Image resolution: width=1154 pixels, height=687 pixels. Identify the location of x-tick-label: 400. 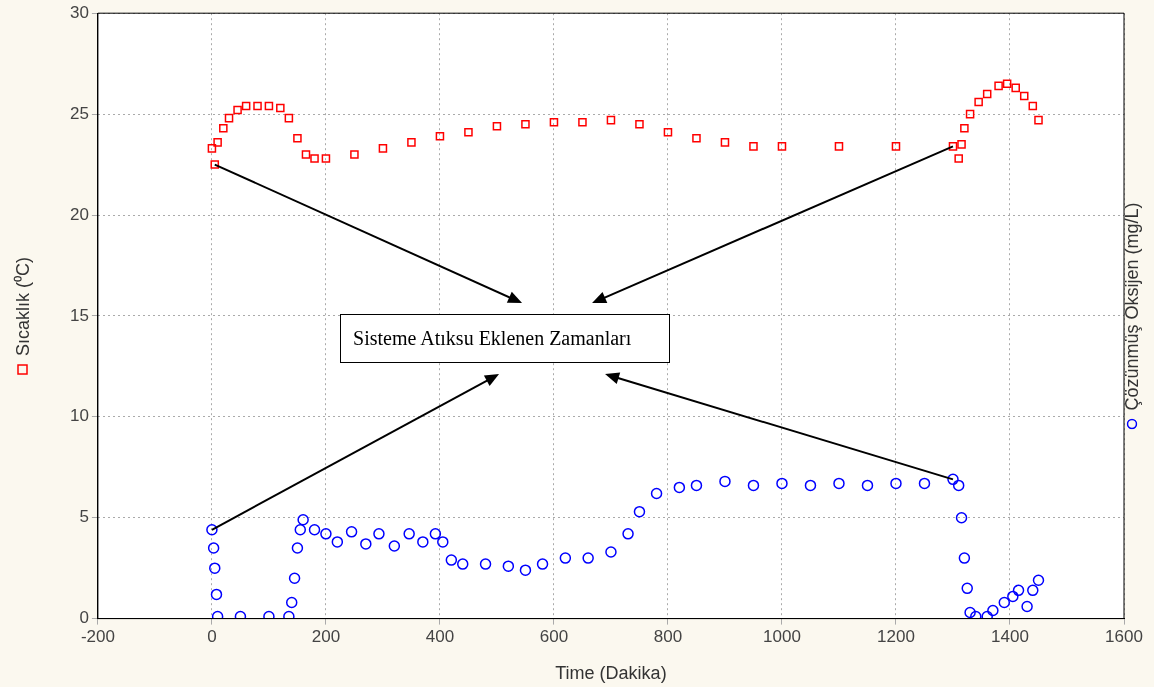
(440, 637).